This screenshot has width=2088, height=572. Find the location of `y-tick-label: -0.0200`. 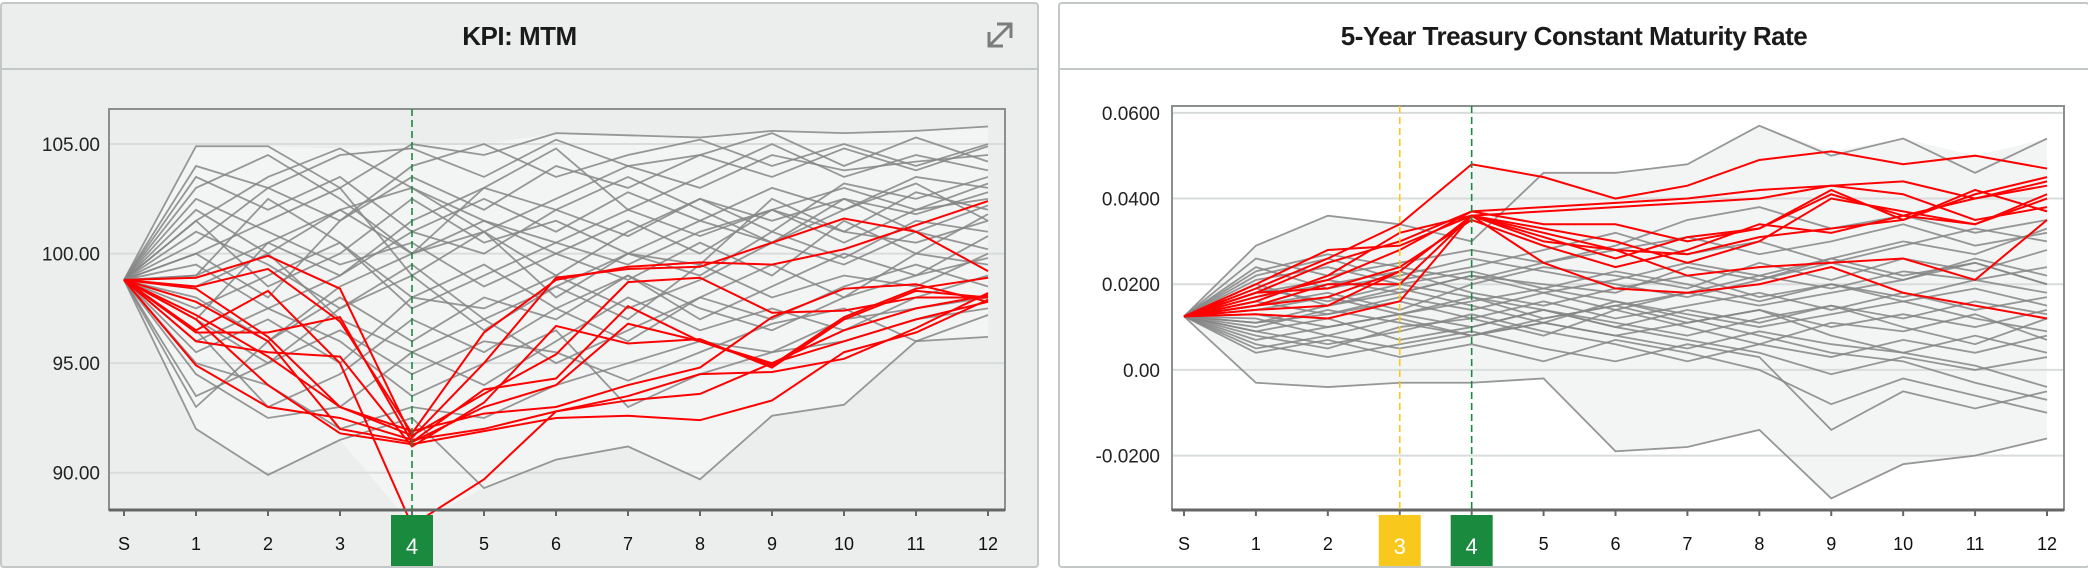

y-tick-label: -0.0200 is located at coordinates (1128, 457).